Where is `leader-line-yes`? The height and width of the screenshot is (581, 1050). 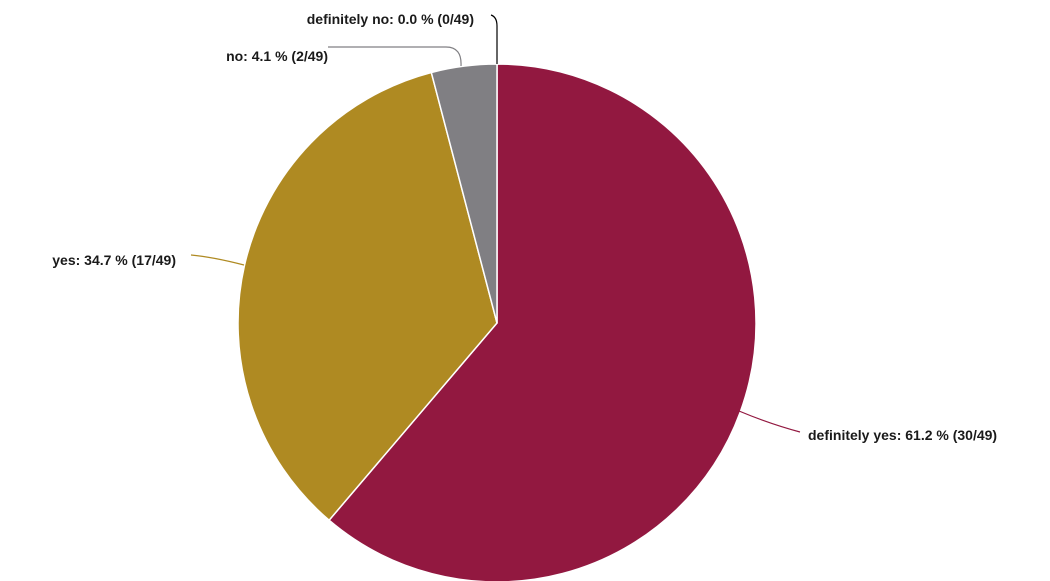 leader-line-yes is located at coordinates (217, 260).